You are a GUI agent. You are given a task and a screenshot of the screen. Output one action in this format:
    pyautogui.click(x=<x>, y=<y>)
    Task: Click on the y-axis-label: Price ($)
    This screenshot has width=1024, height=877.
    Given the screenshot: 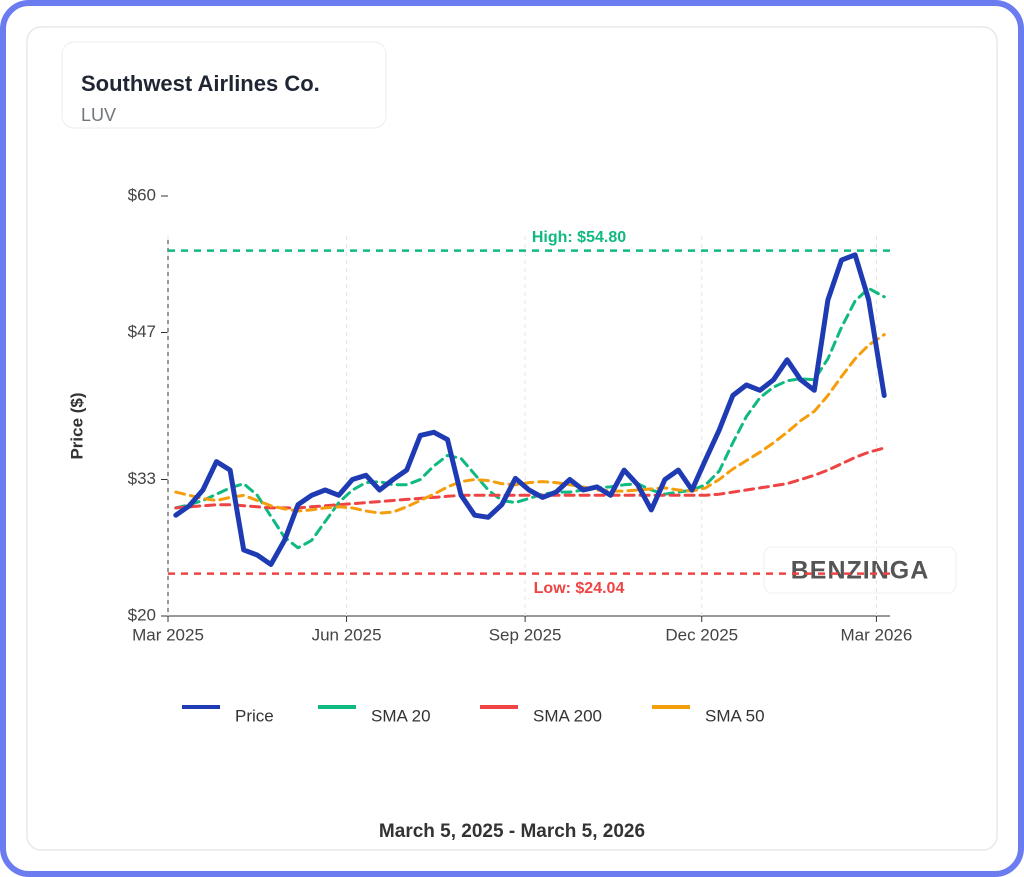 What is the action you would take?
    pyautogui.click(x=76, y=425)
    